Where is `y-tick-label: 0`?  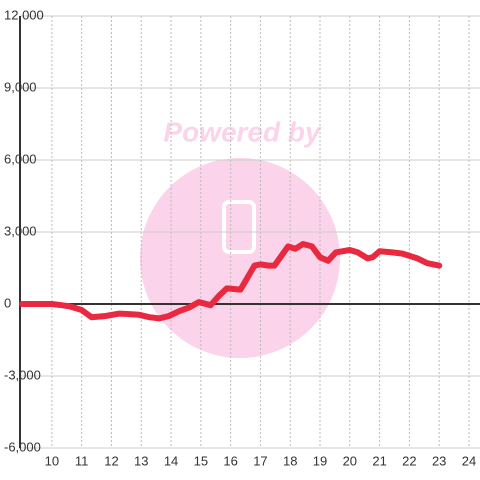 y-tick-label: 0 is located at coordinates (7, 302).